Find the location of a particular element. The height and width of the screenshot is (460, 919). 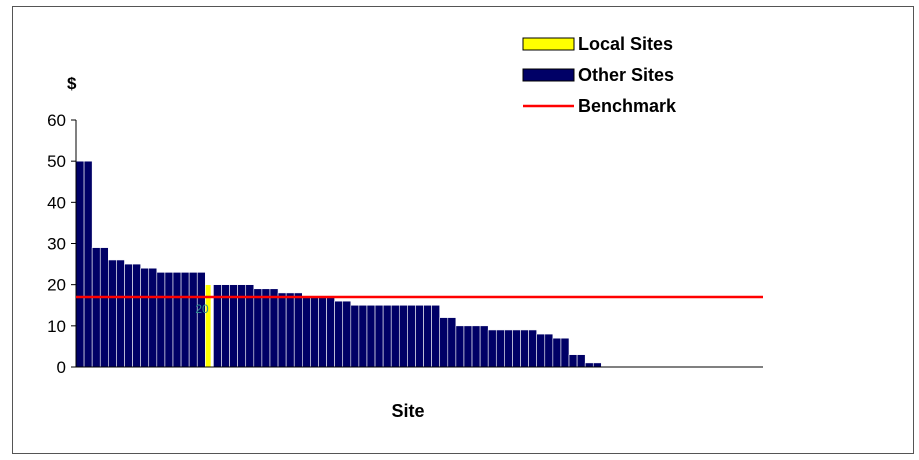

benchmark-group: 20 is located at coordinates (419, 305).